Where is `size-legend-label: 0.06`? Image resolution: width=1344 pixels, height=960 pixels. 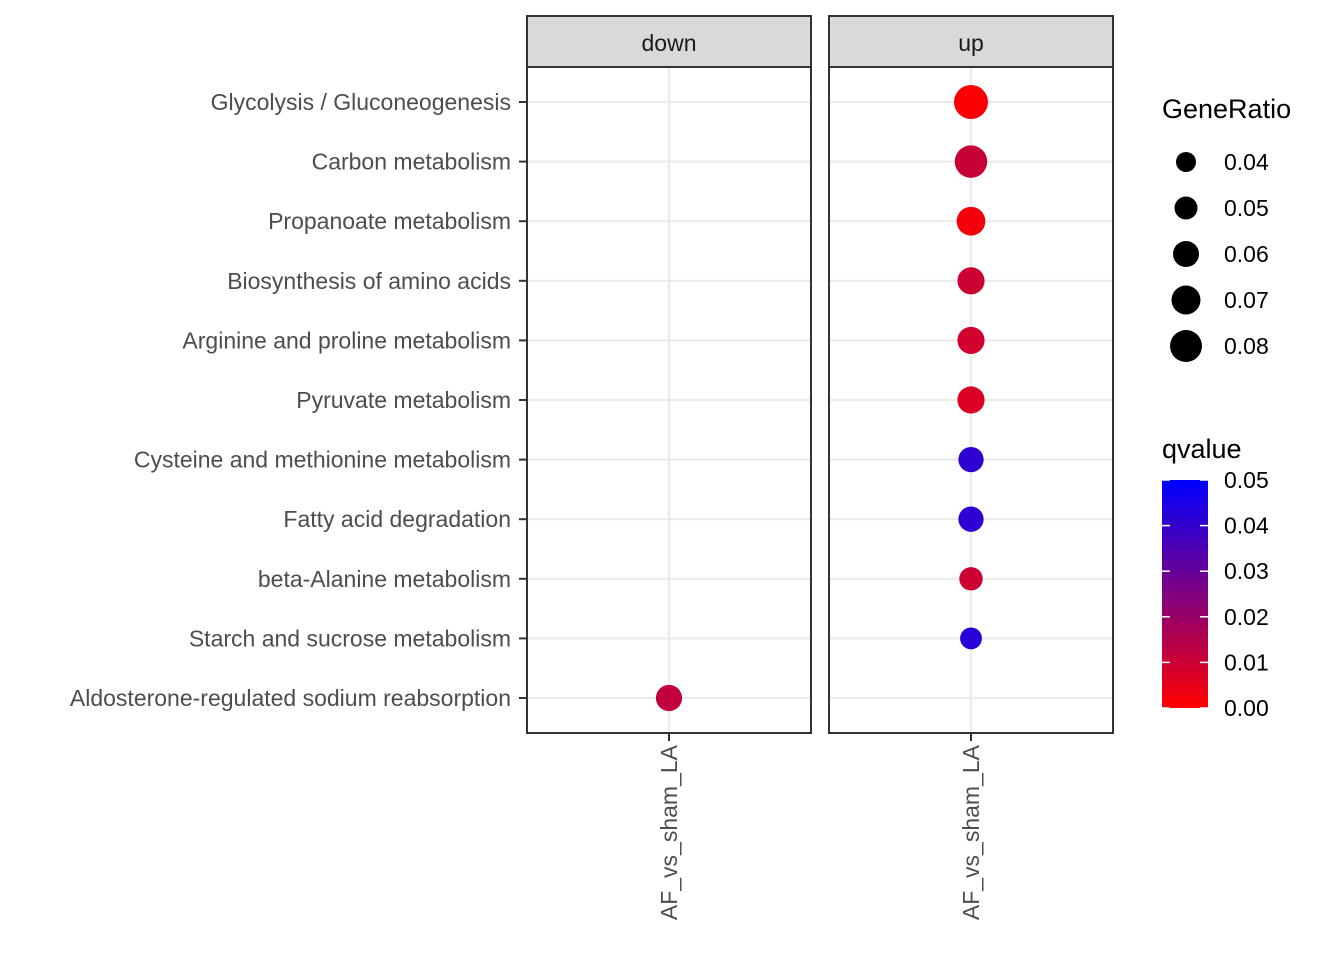
size-legend-label: 0.06 is located at coordinates (1246, 254).